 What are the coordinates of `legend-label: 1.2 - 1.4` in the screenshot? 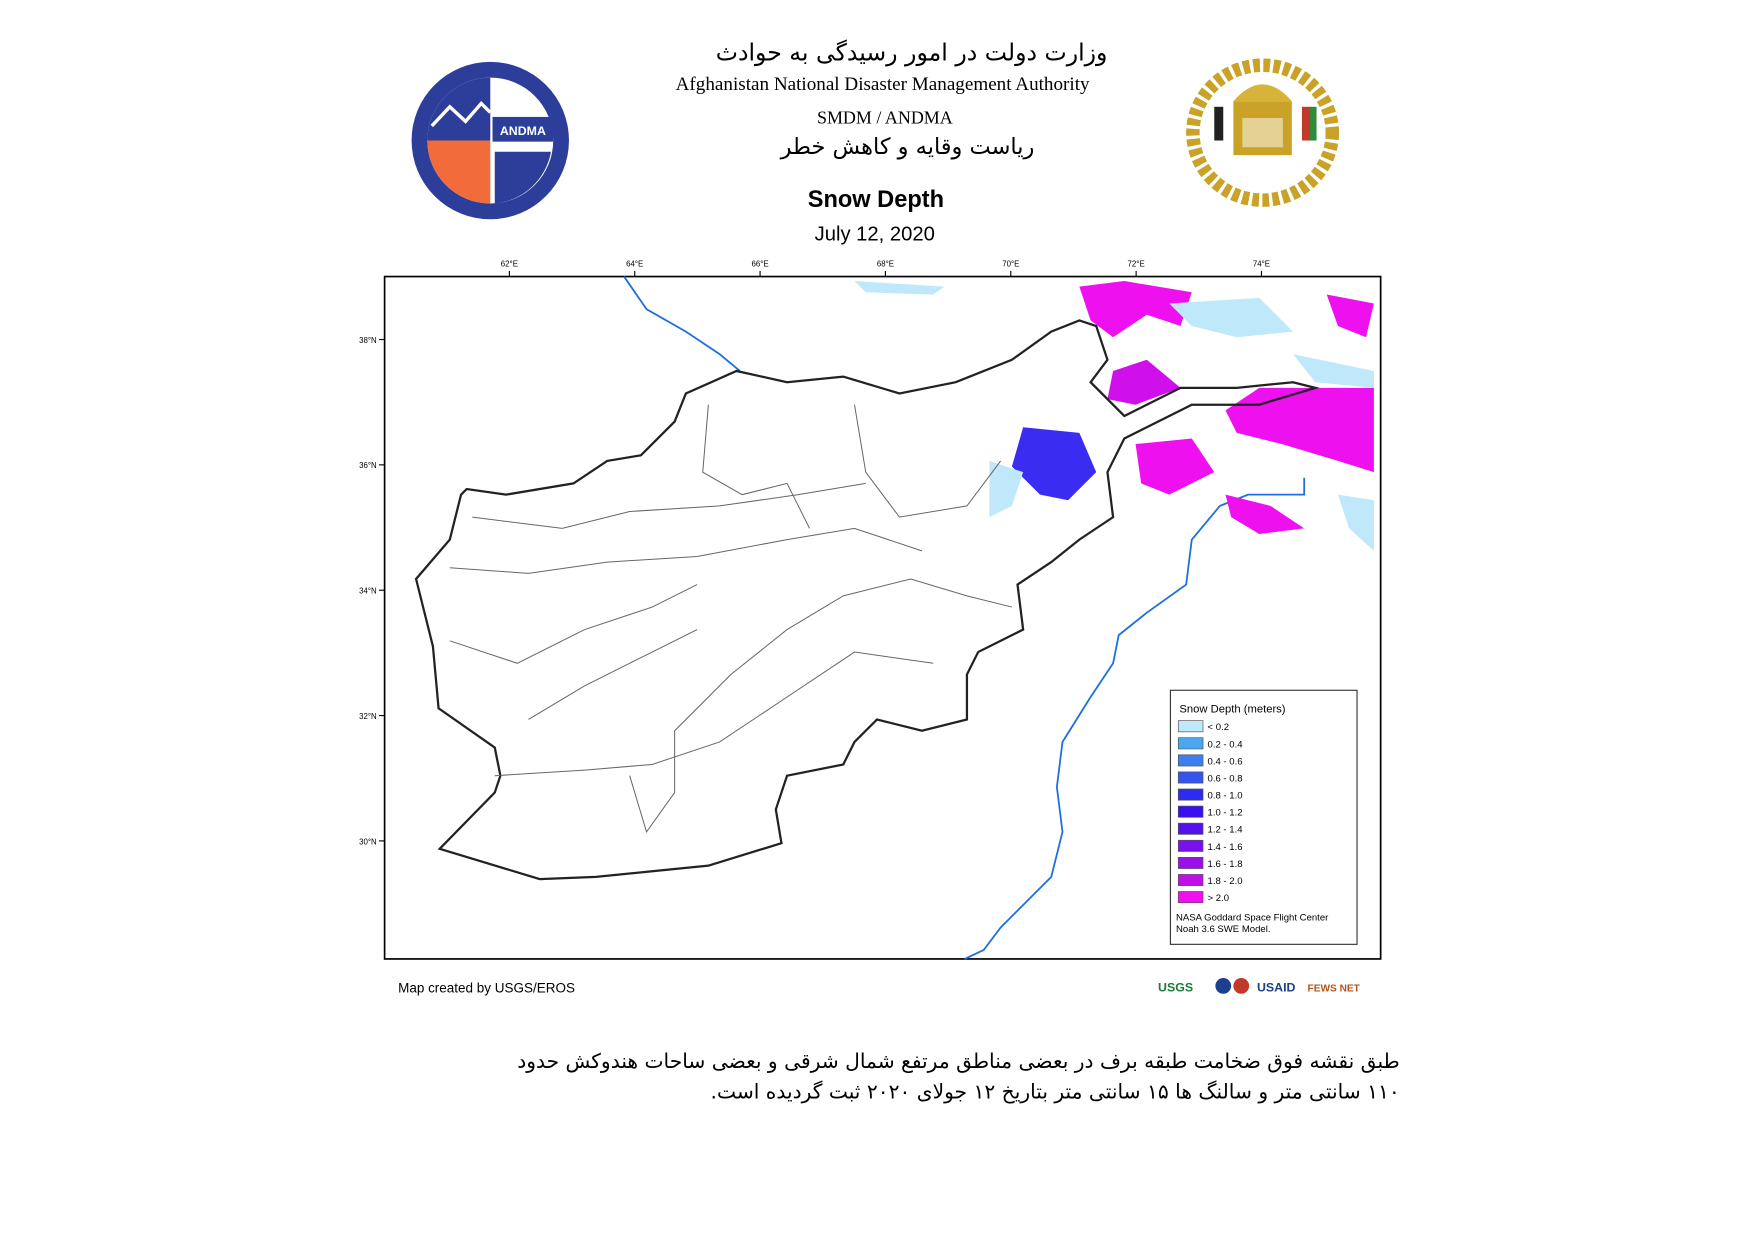 It's located at (1226, 830).